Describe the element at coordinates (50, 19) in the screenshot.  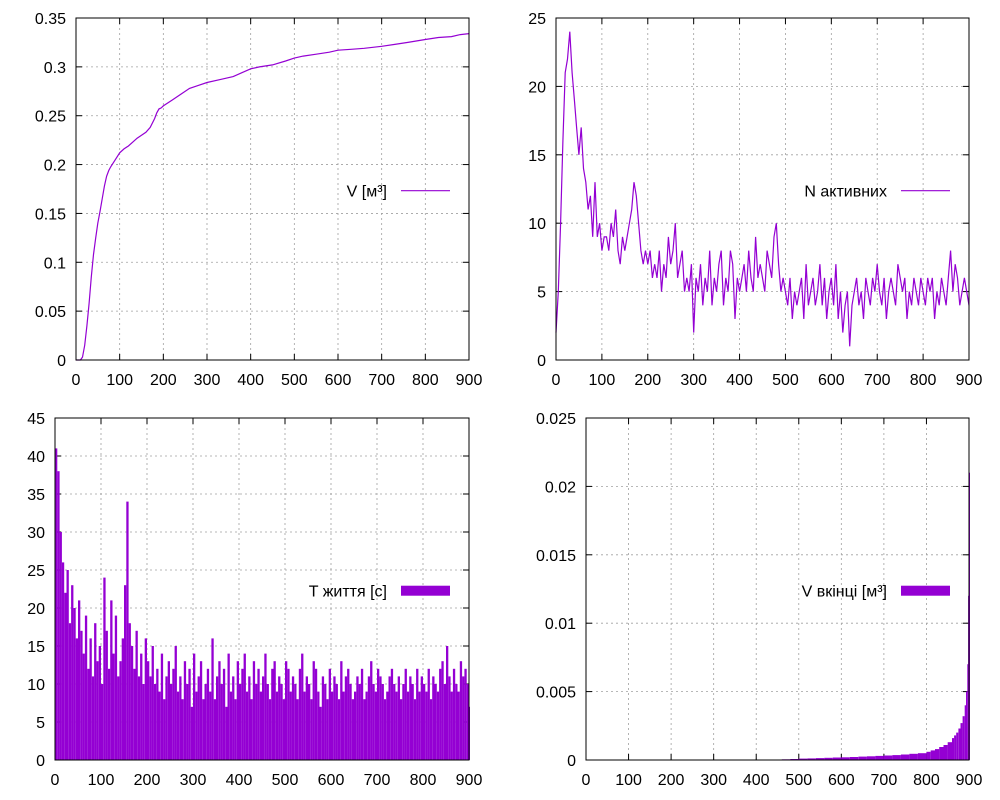
I see `y-tick-label: 0.35` at that location.